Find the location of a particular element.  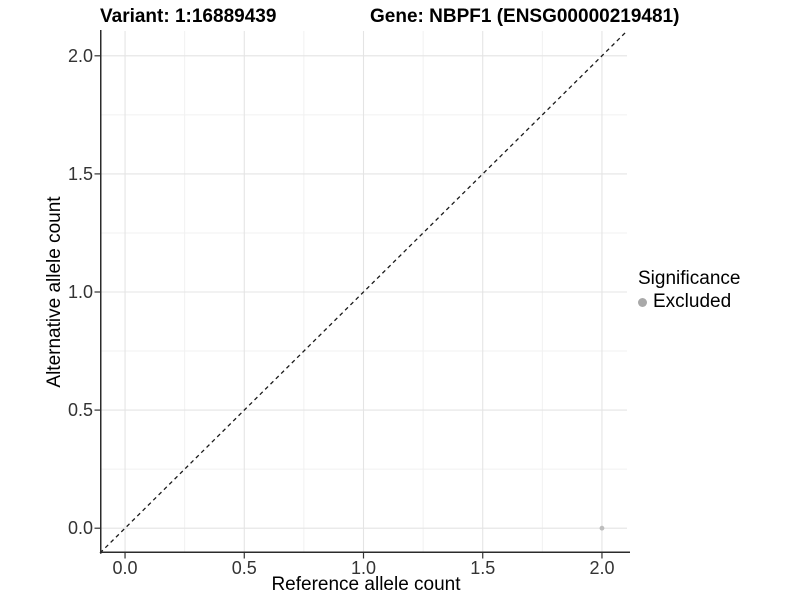

y-tick-label: 2.0 is located at coordinates (80, 55).